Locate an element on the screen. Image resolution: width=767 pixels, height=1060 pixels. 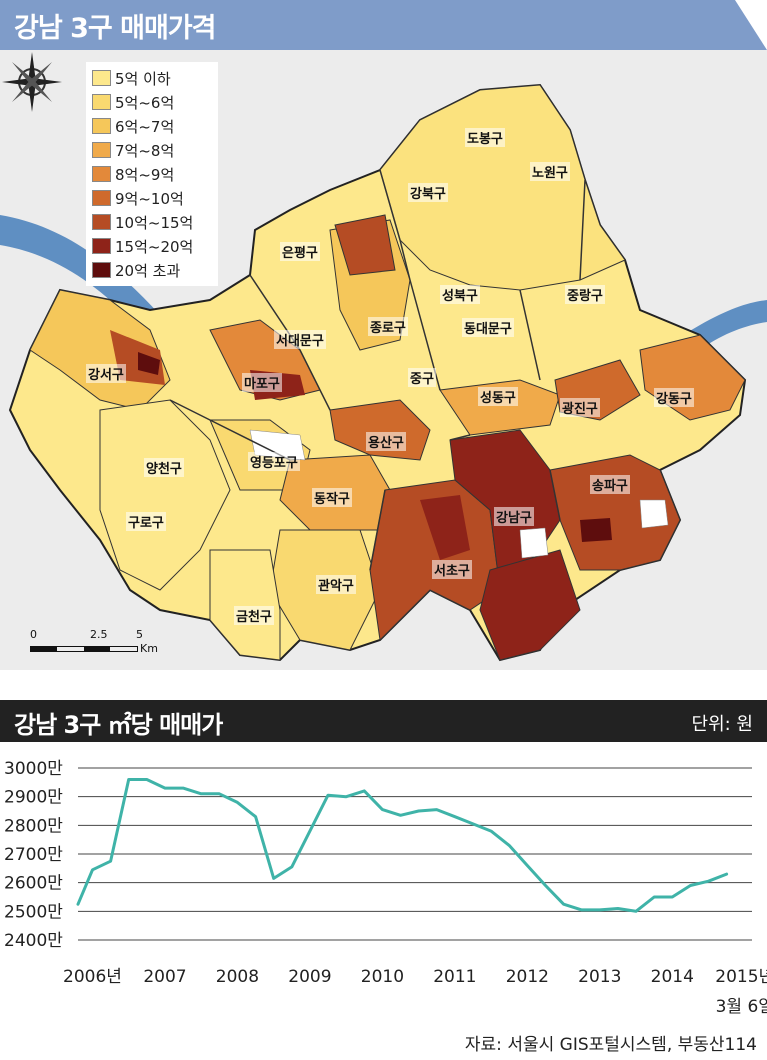
legend-label: 10억~15억 is located at coordinates (154, 222).